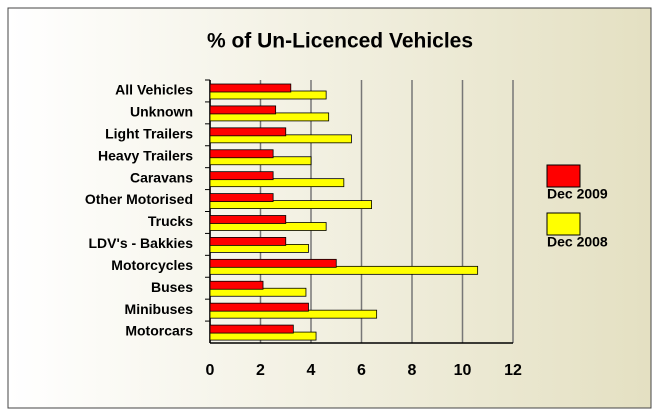 This screenshot has width=660, height=417. What do you see at coordinates (311, 370) in the screenshot?
I see `x-tick-label: 4` at bounding box center [311, 370].